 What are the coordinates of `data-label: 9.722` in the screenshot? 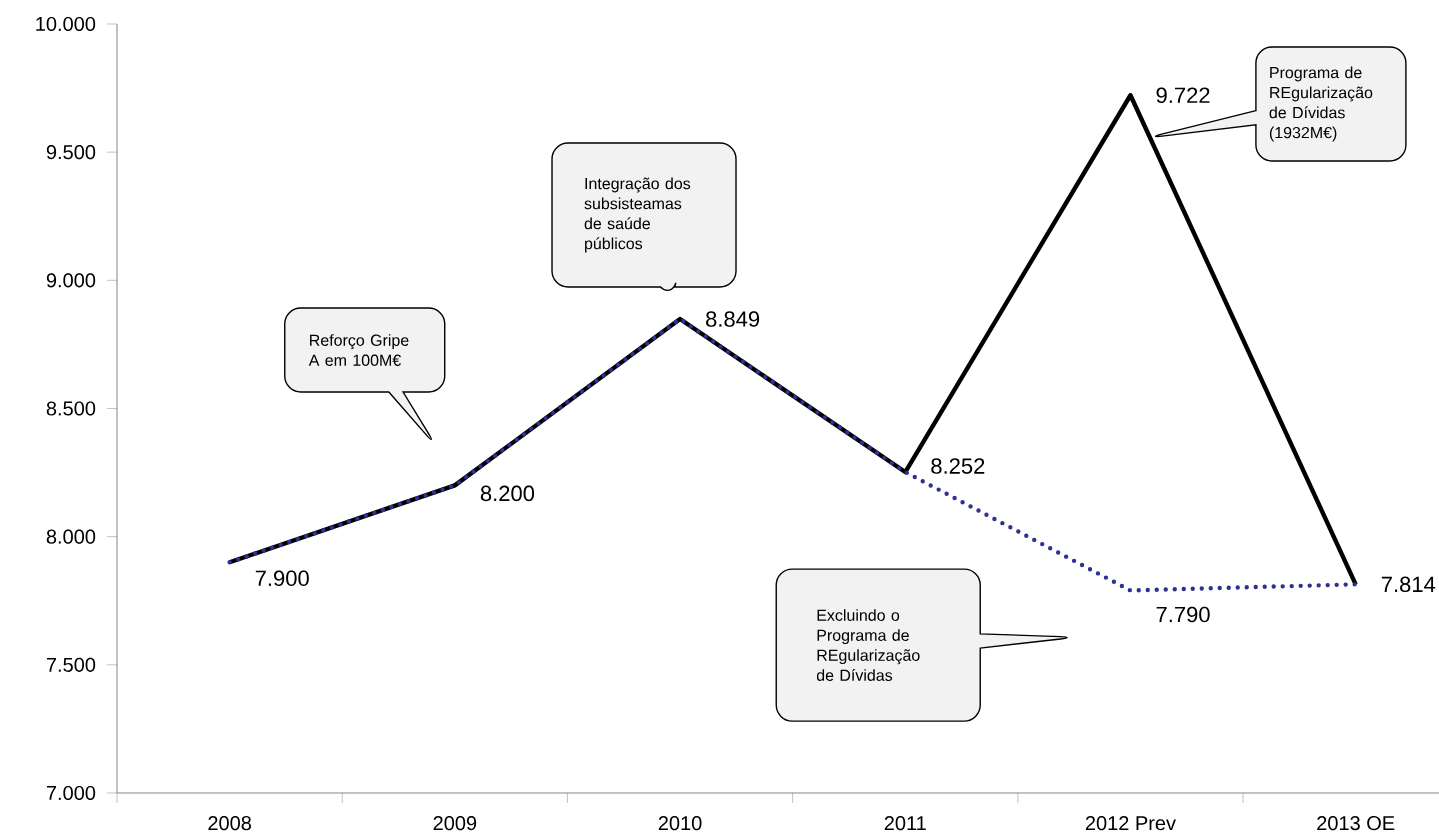 It's located at (1183, 95).